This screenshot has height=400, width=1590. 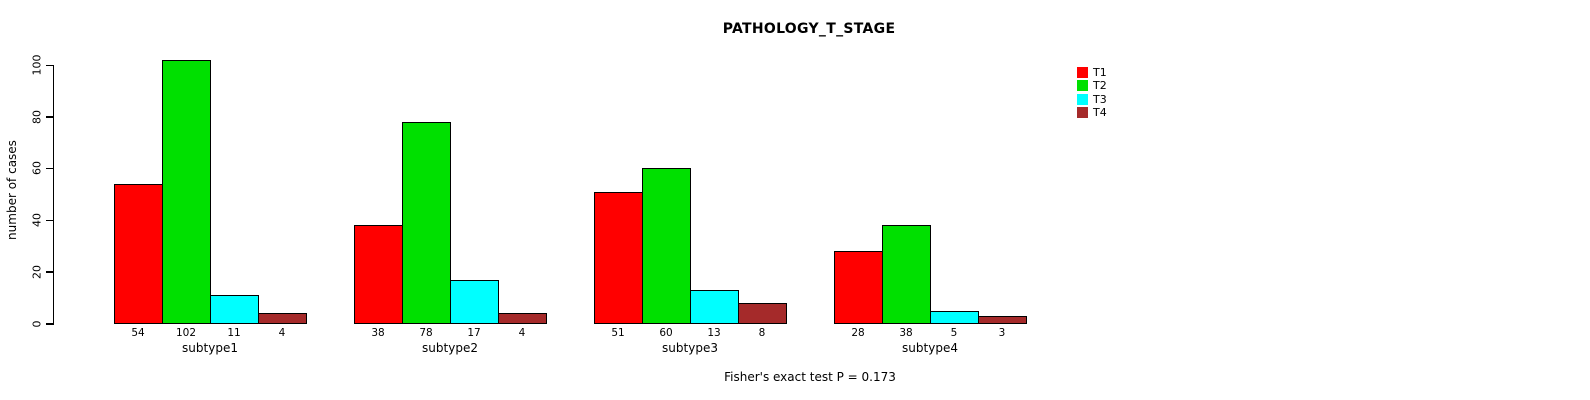 What do you see at coordinates (450, 348) in the screenshot?
I see `category-label-subtype2: subtype2` at bounding box center [450, 348].